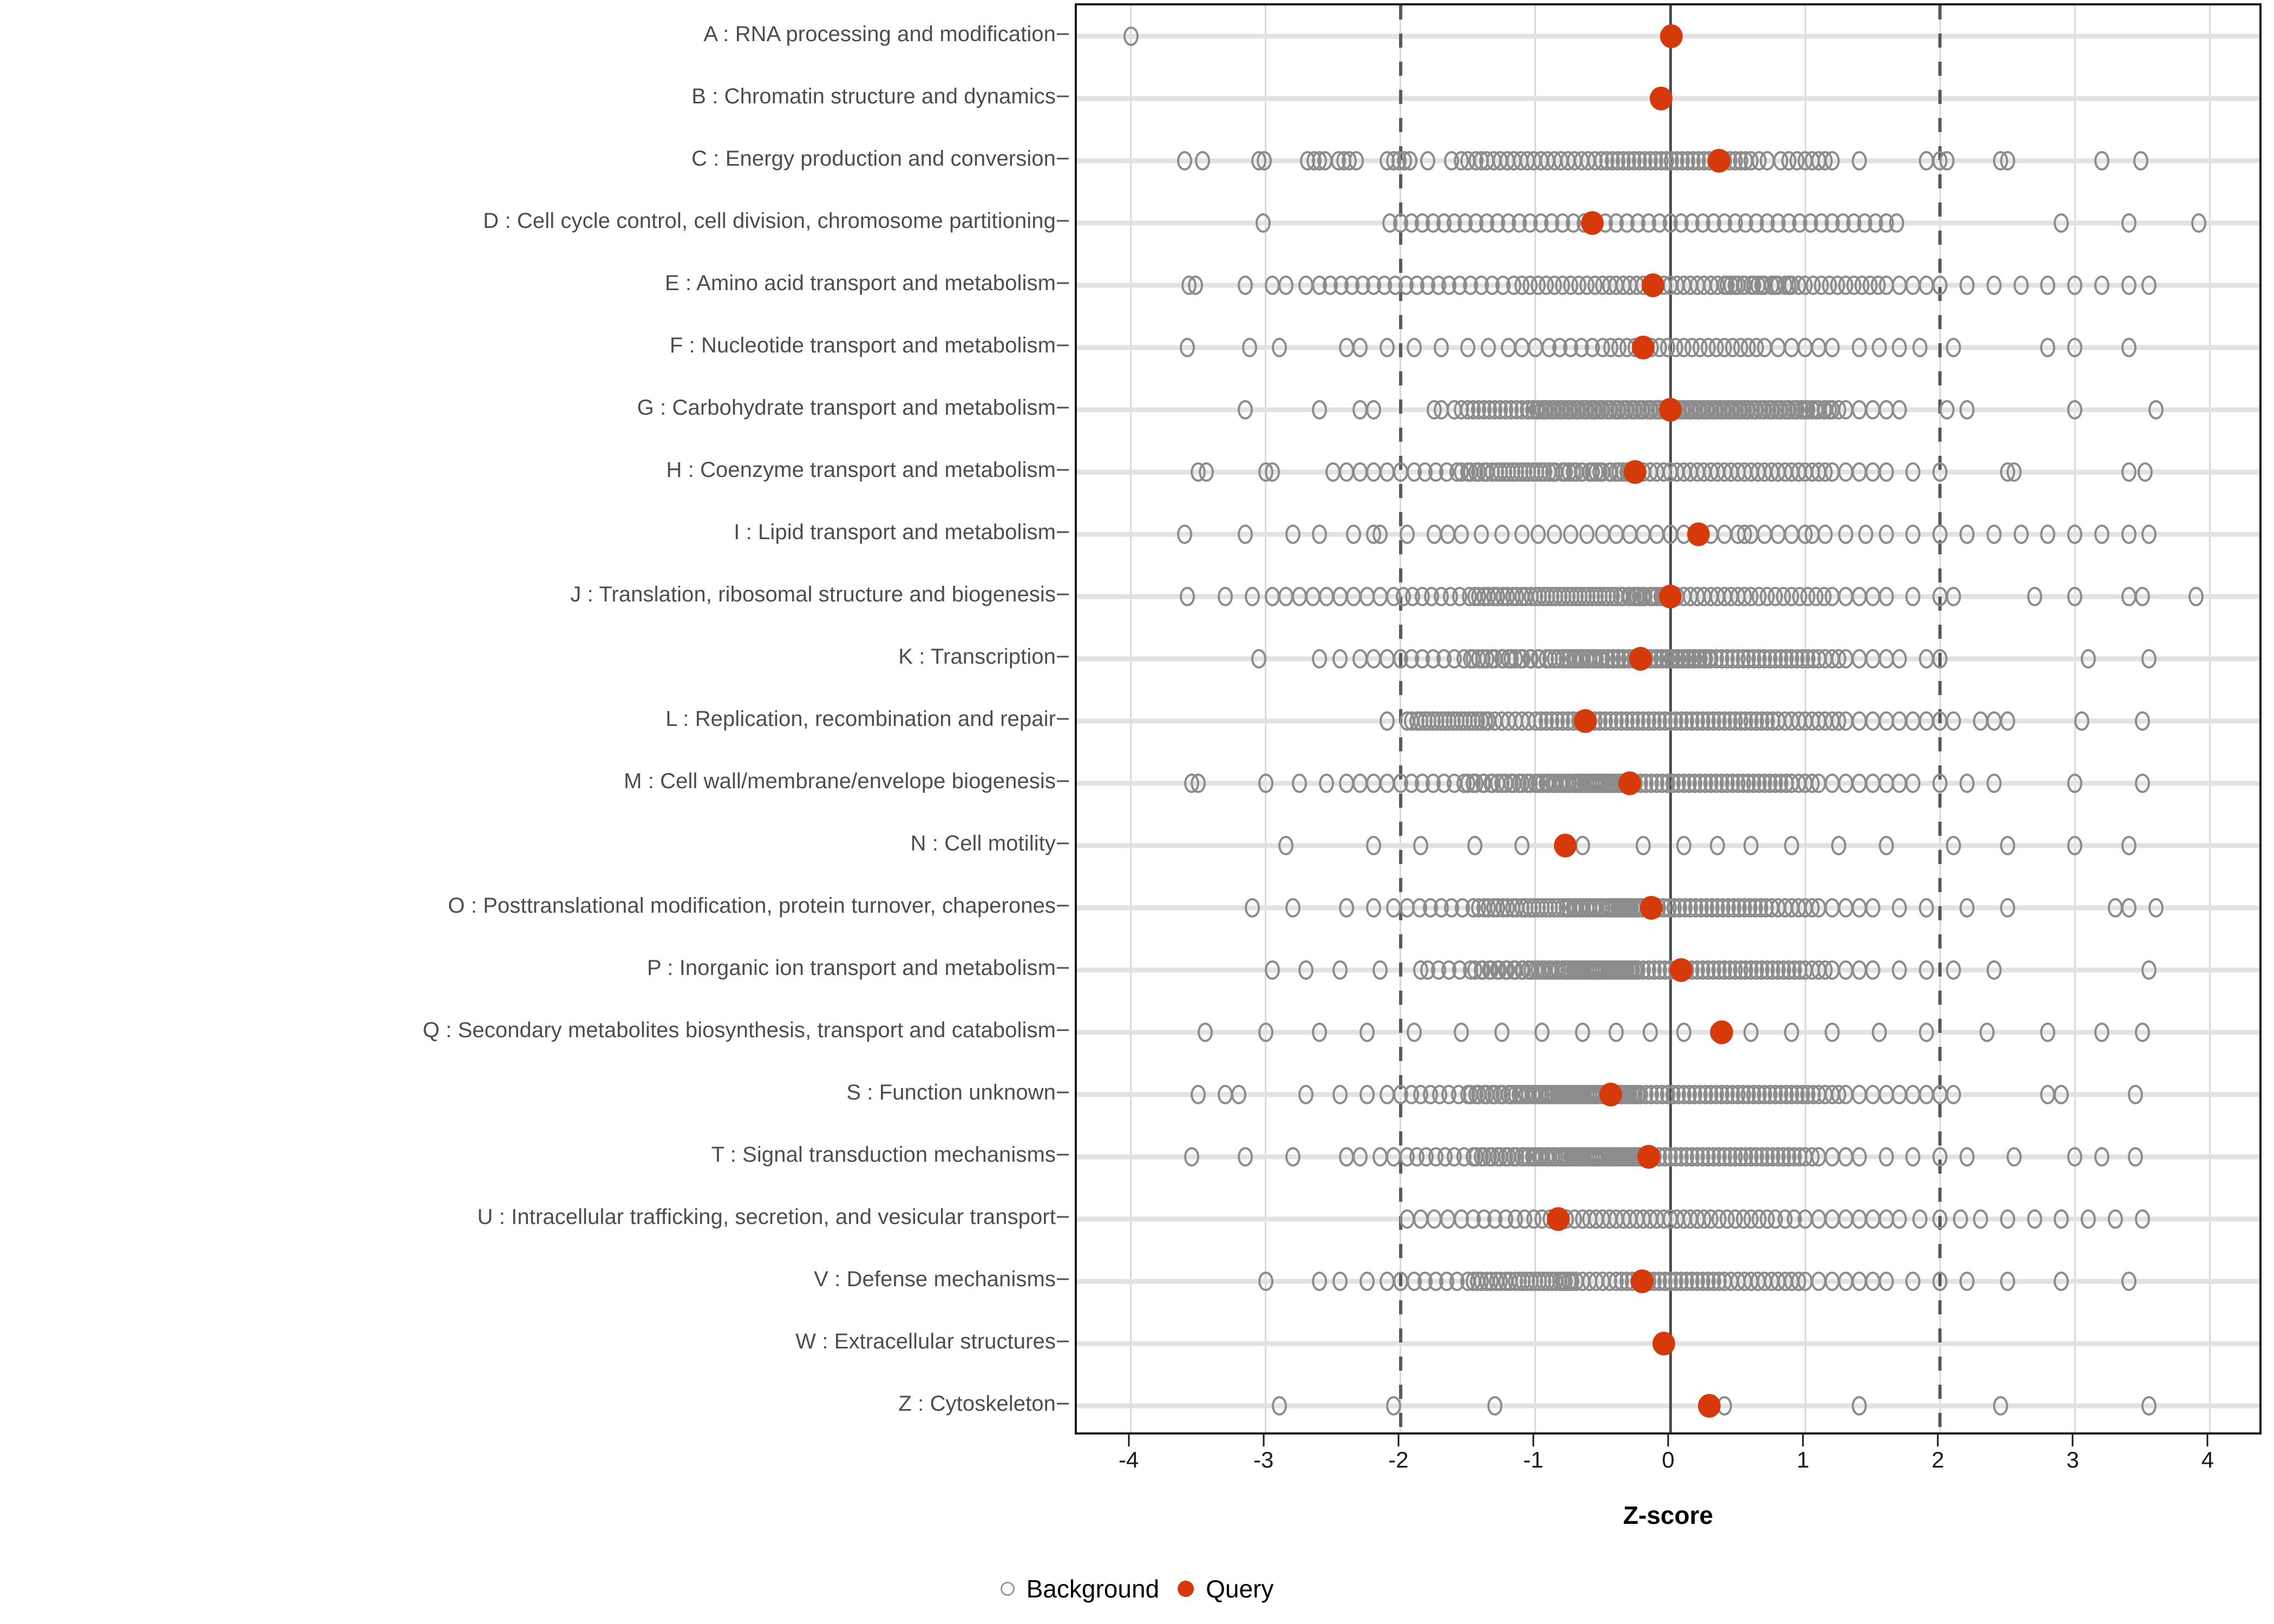 The height and width of the screenshot is (1624, 2274). What do you see at coordinates (863, 345) in the screenshot?
I see `y-axis-label: F : Nucleotide transport and metabolism` at bounding box center [863, 345].